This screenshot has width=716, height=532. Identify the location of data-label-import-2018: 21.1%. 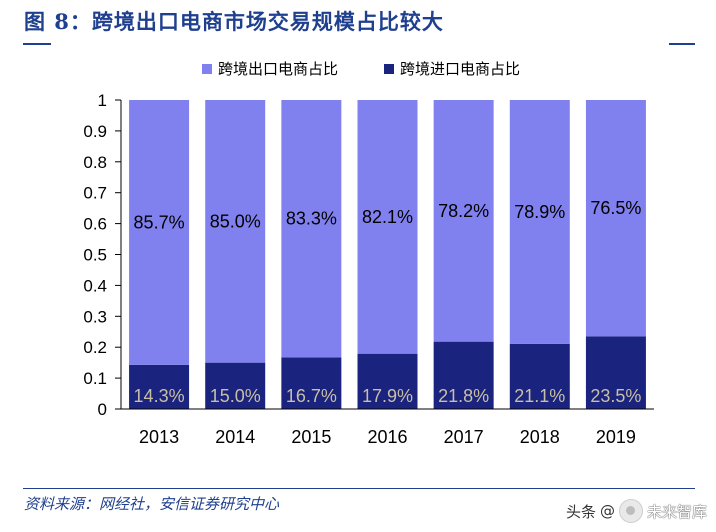
(539, 396).